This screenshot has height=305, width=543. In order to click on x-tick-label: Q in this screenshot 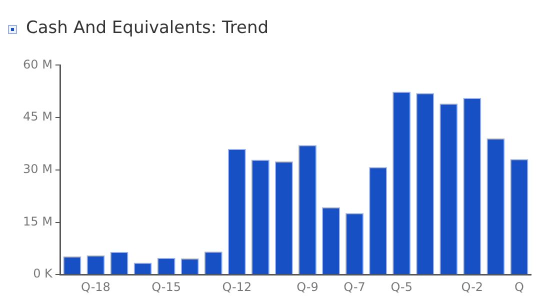, I will do `click(519, 287)`.